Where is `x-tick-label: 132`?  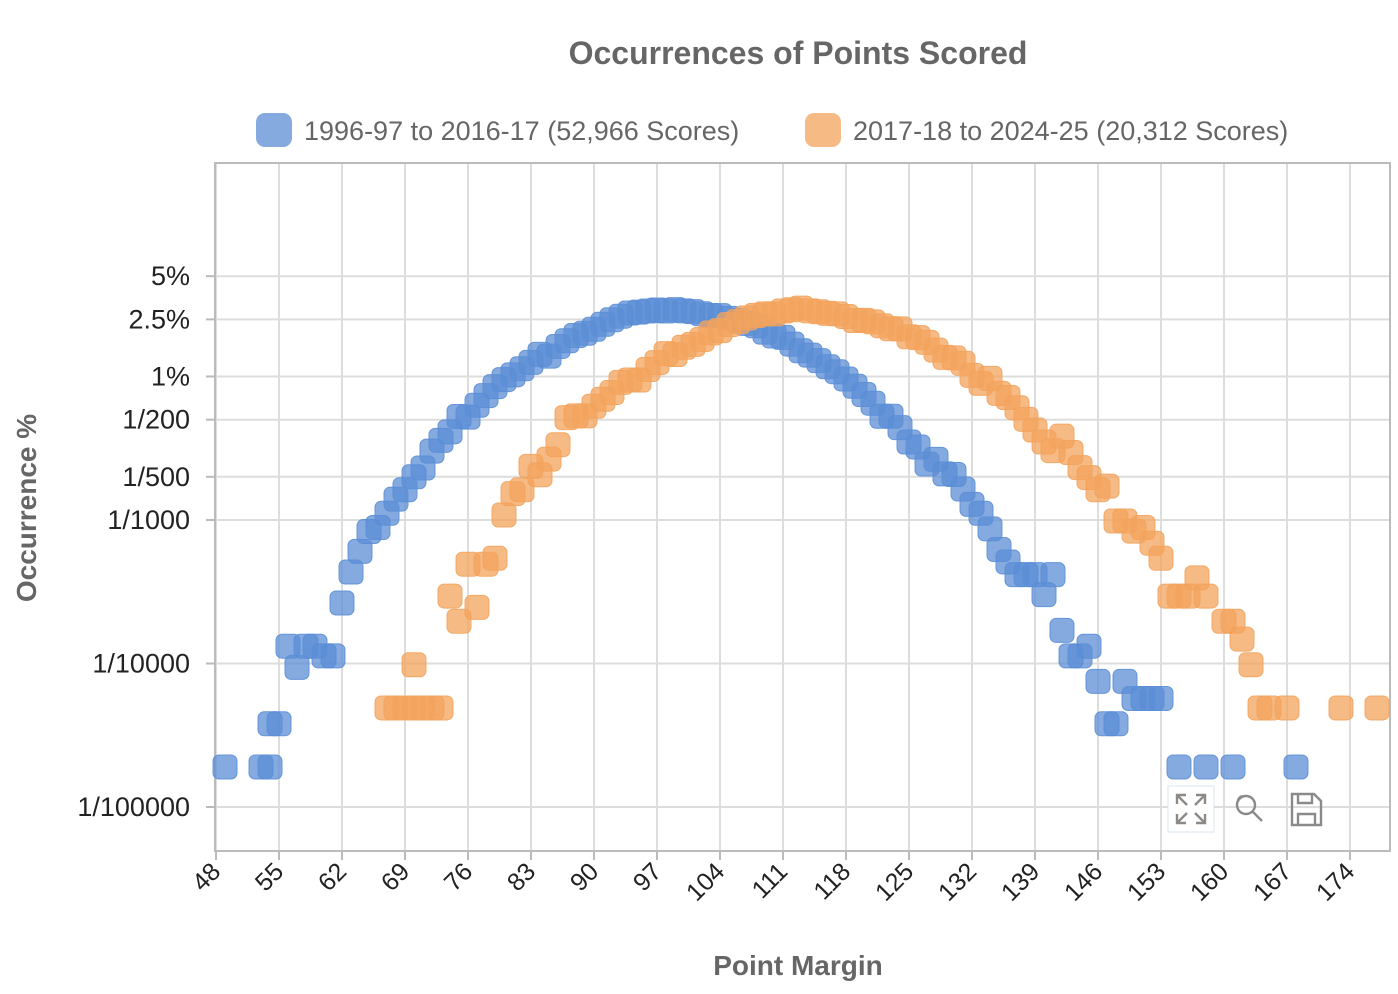 x-tick-label: 132 is located at coordinates (957, 881).